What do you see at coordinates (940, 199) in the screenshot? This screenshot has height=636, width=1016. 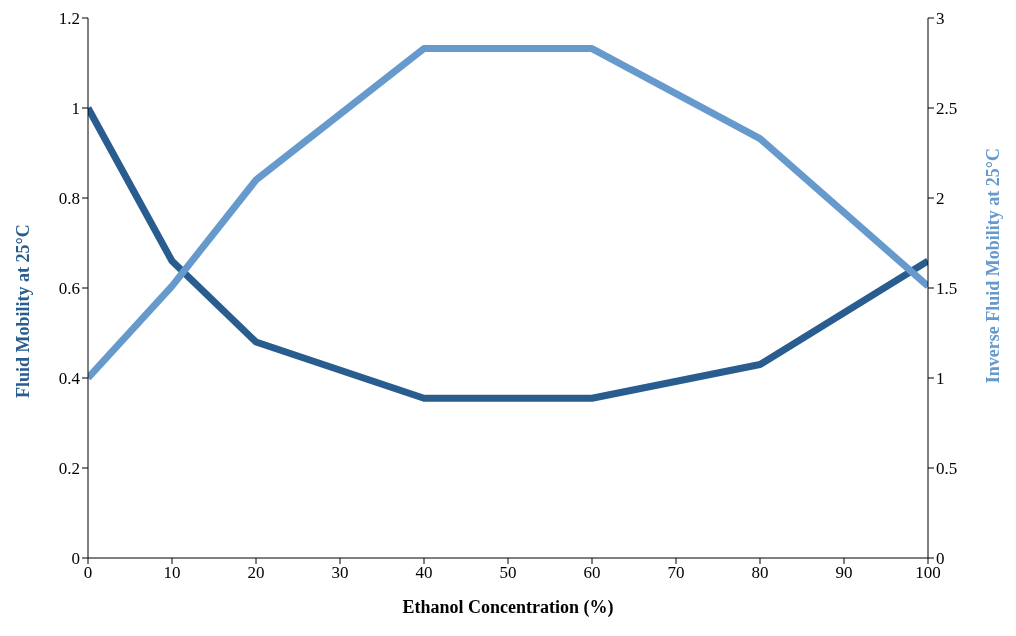 I see `y2-tick-label: 2` at bounding box center [940, 199].